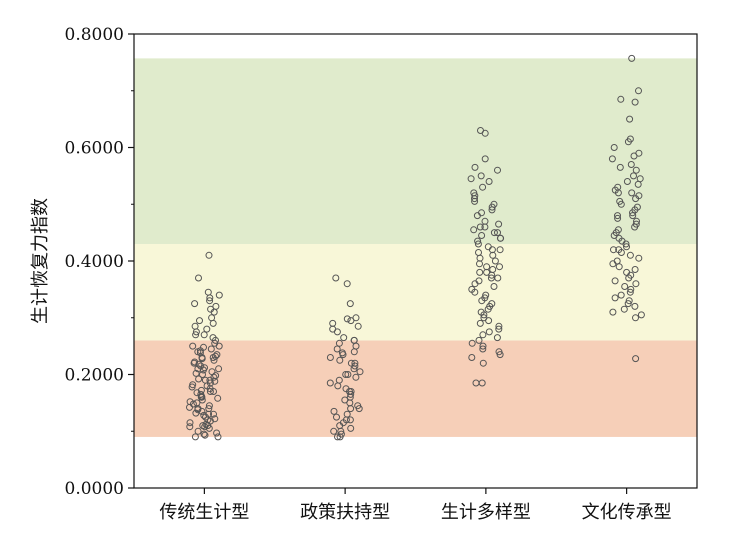 The image size is (739, 549). What do you see at coordinates (94, 149) in the screenshot?
I see `y-tick-label-3: 0.6000` at bounding box center [94, 149].